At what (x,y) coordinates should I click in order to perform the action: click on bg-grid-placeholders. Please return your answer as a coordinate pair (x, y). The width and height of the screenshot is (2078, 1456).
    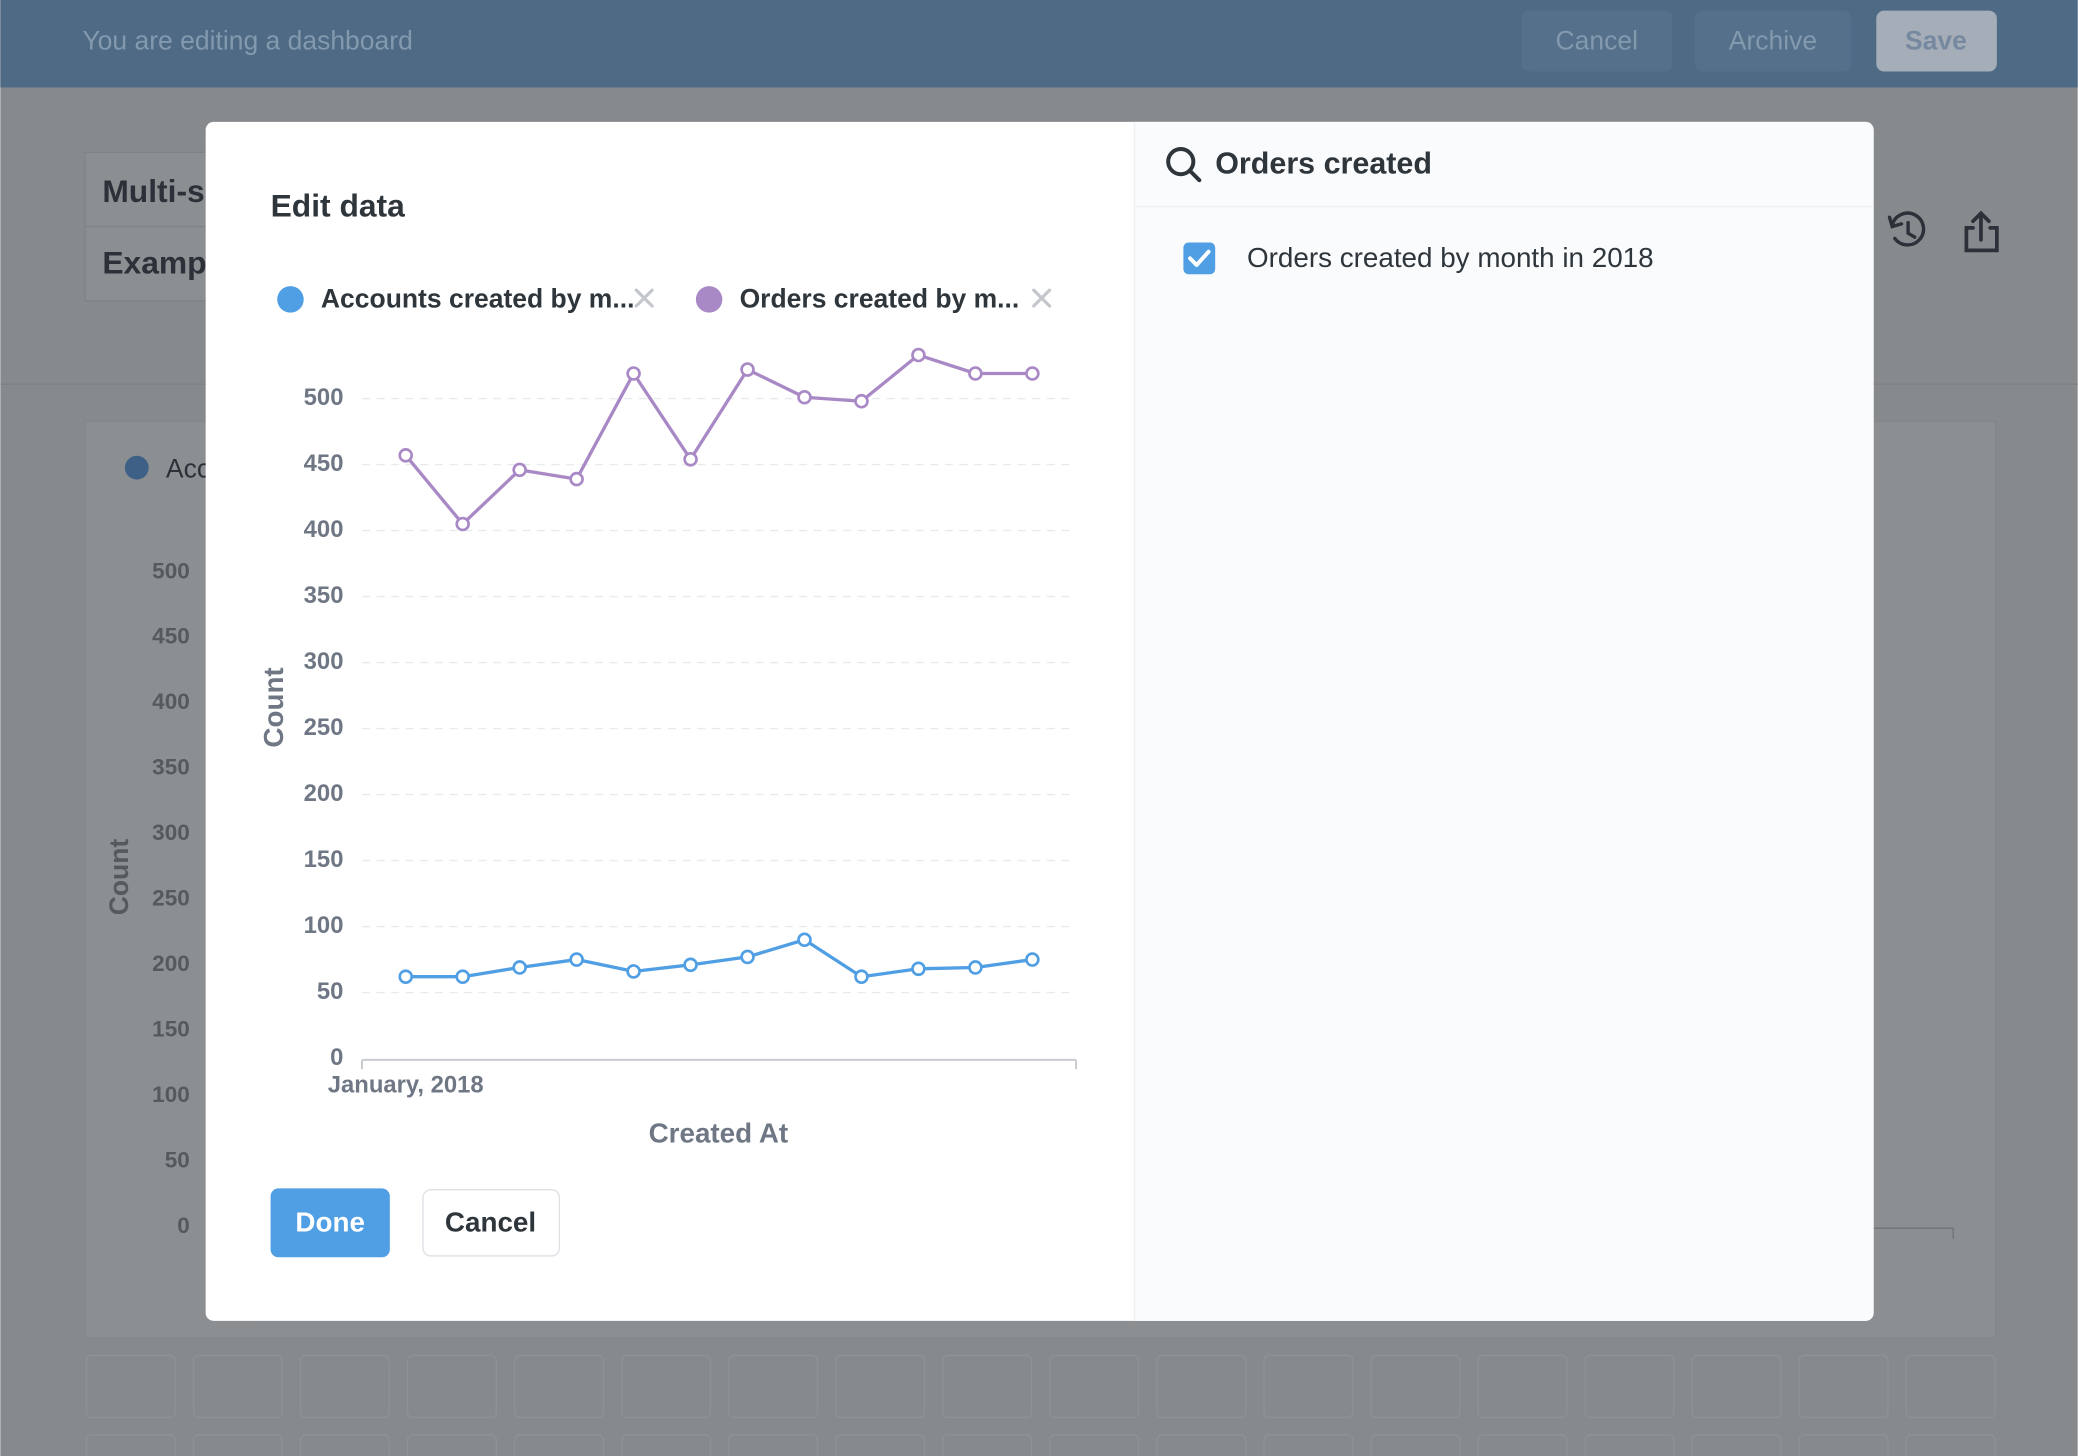
    Looking at the image, I should click on (1040, 1405).